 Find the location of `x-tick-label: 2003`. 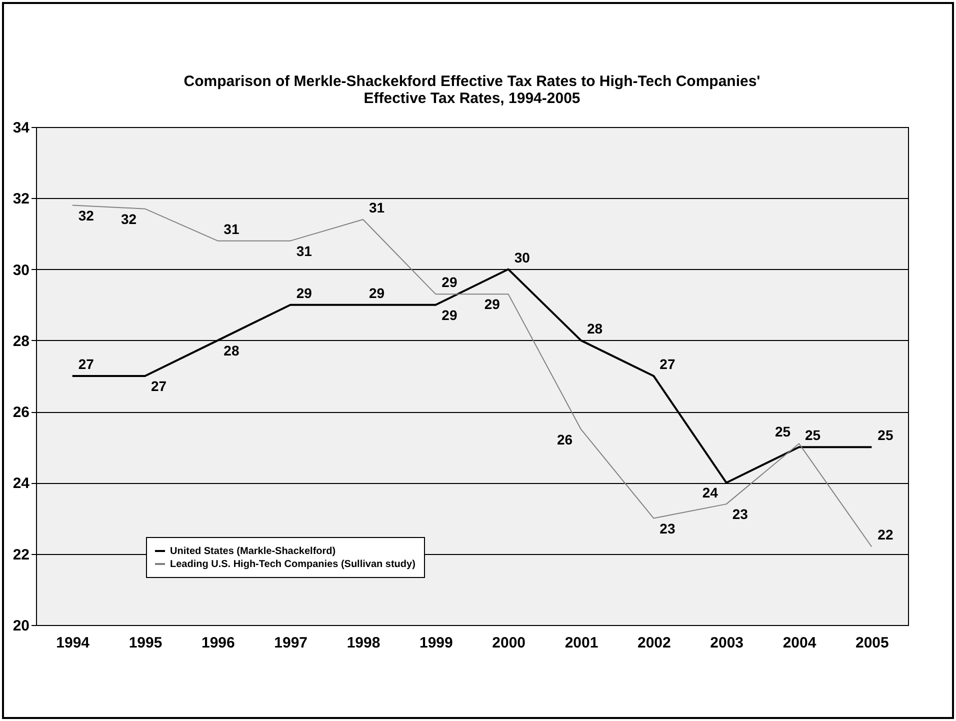

x-tick-label: 2003 is located at coordinates (727, 643).